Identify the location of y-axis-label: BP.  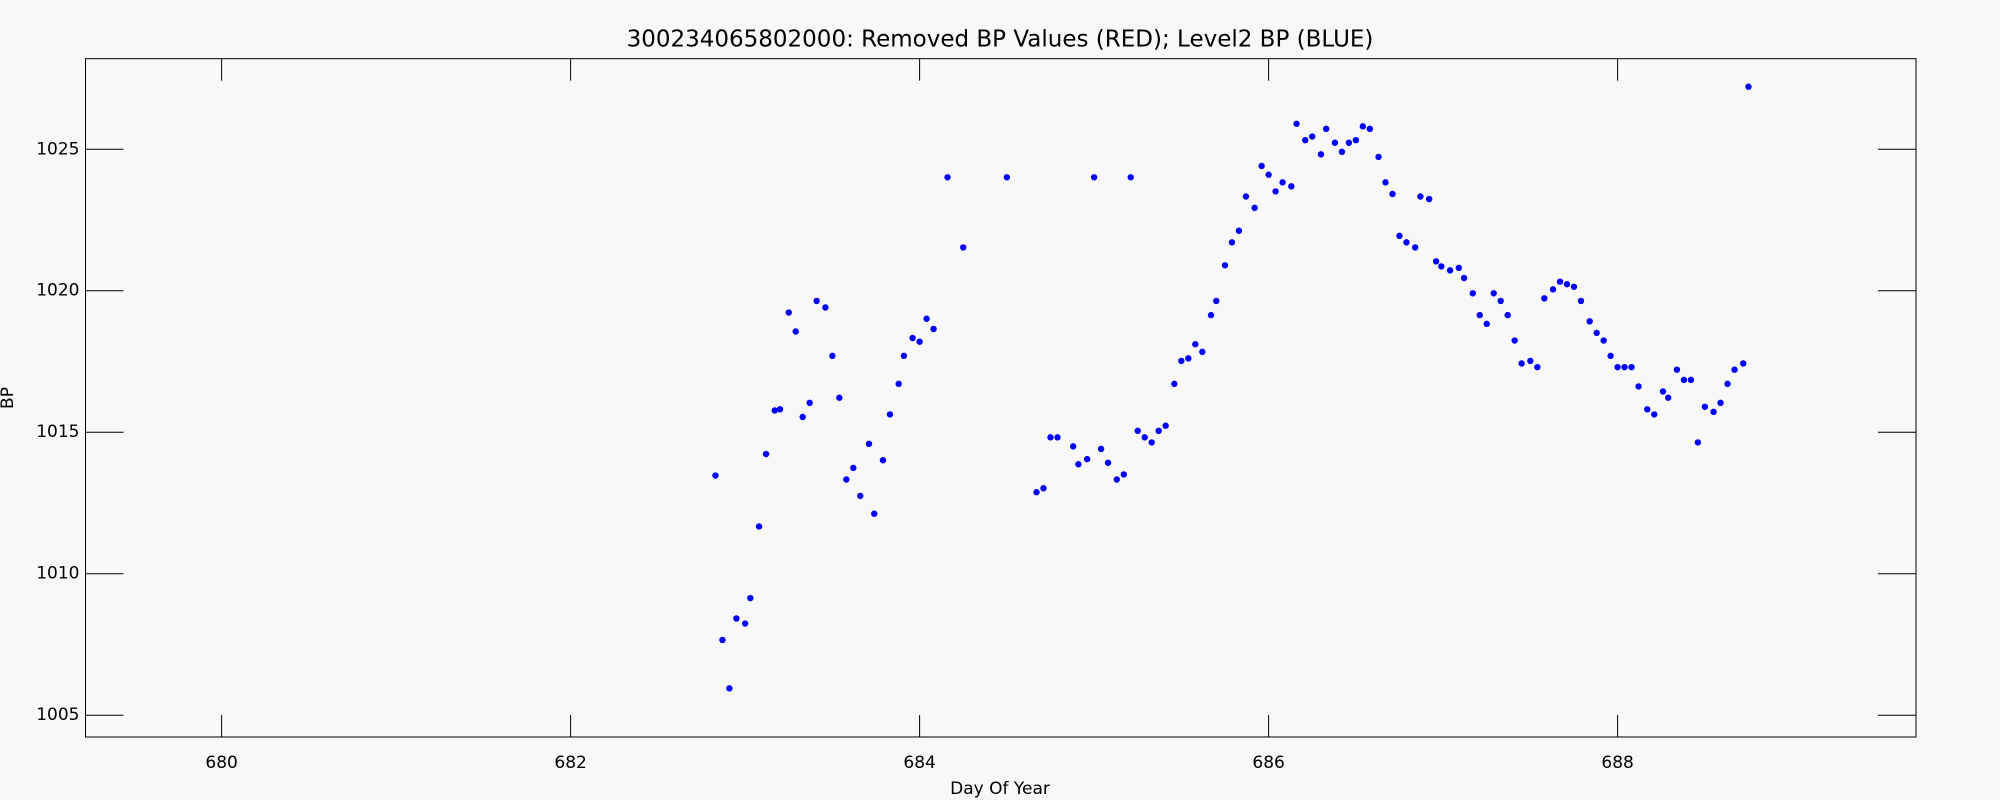
(9, 398).